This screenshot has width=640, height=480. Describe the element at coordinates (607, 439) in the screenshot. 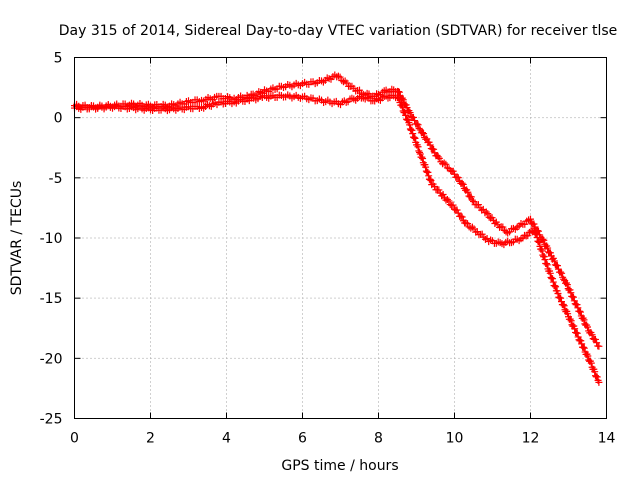

I see `x-tick-label: 14` at that location.